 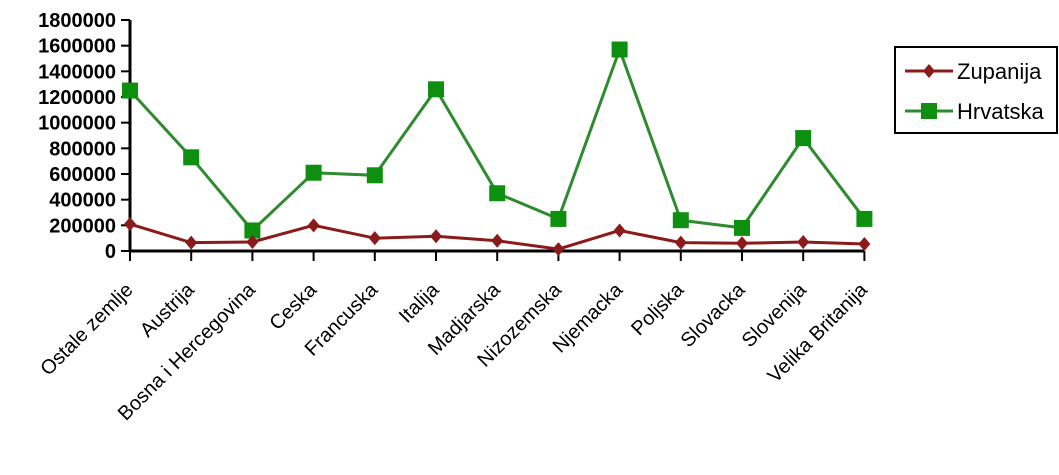 What do you see at coordinates (976, 90) in the screenshot?
I see `legend: Zupanija Hrvatska` at bounding box center [976, 90].